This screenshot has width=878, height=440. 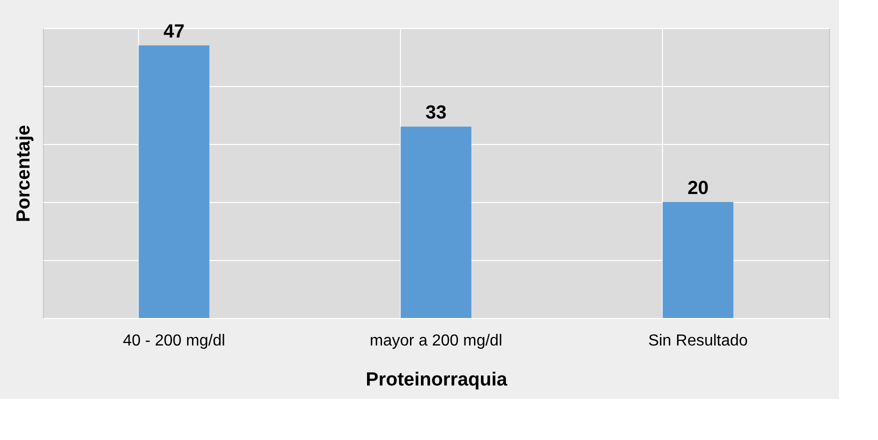 What do you see at coordinates (174, 31) in the screenshot?
I see `data-label: 47` at bounding box center [174, 31].